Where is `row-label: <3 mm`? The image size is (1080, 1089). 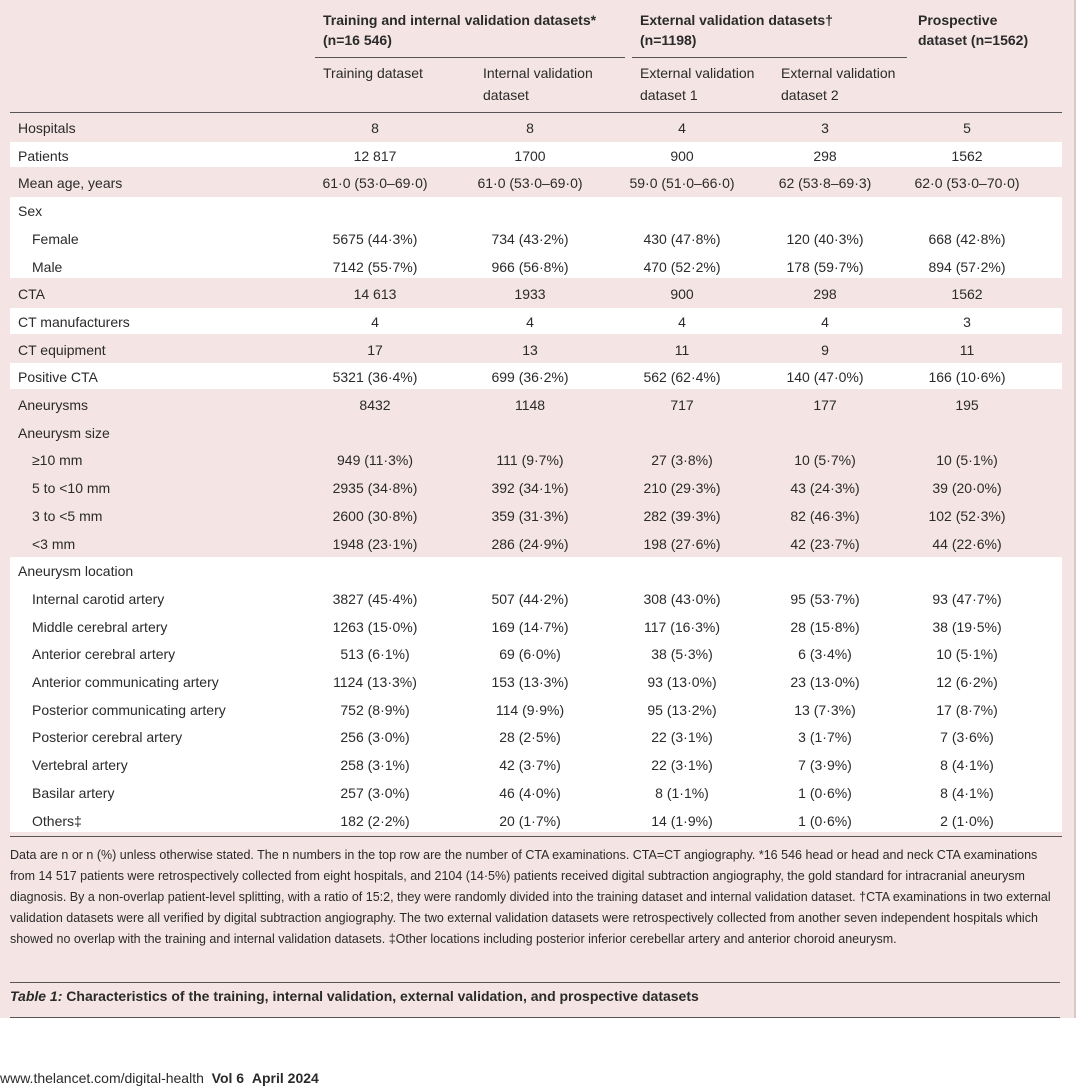
row-label: <3 mm is located at coordinates (54, 543).